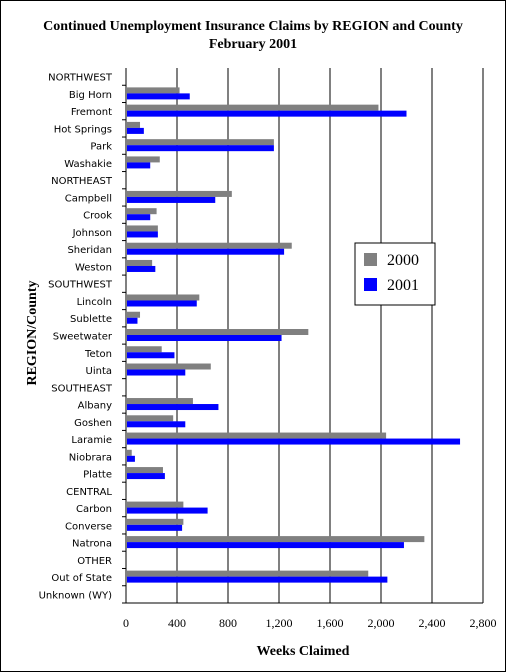  I want to click on category-label: Park, so click(101, 147).